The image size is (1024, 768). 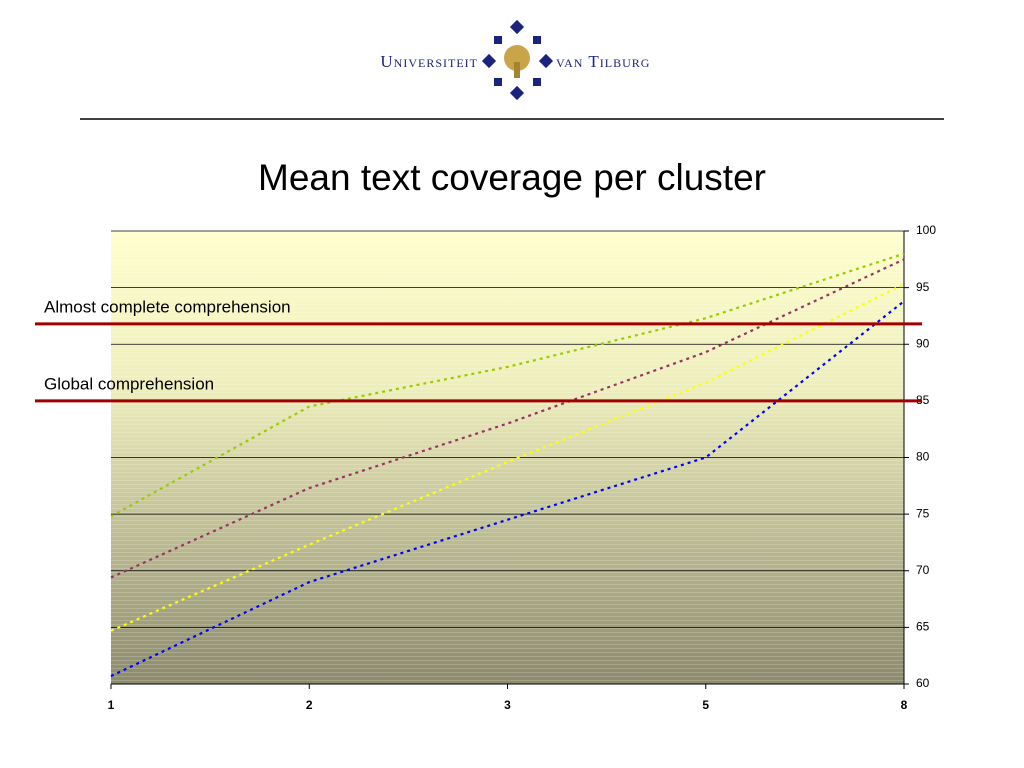 I want to click on chart-title: Mean text coverage per cluster, so click(x=512, y=177).